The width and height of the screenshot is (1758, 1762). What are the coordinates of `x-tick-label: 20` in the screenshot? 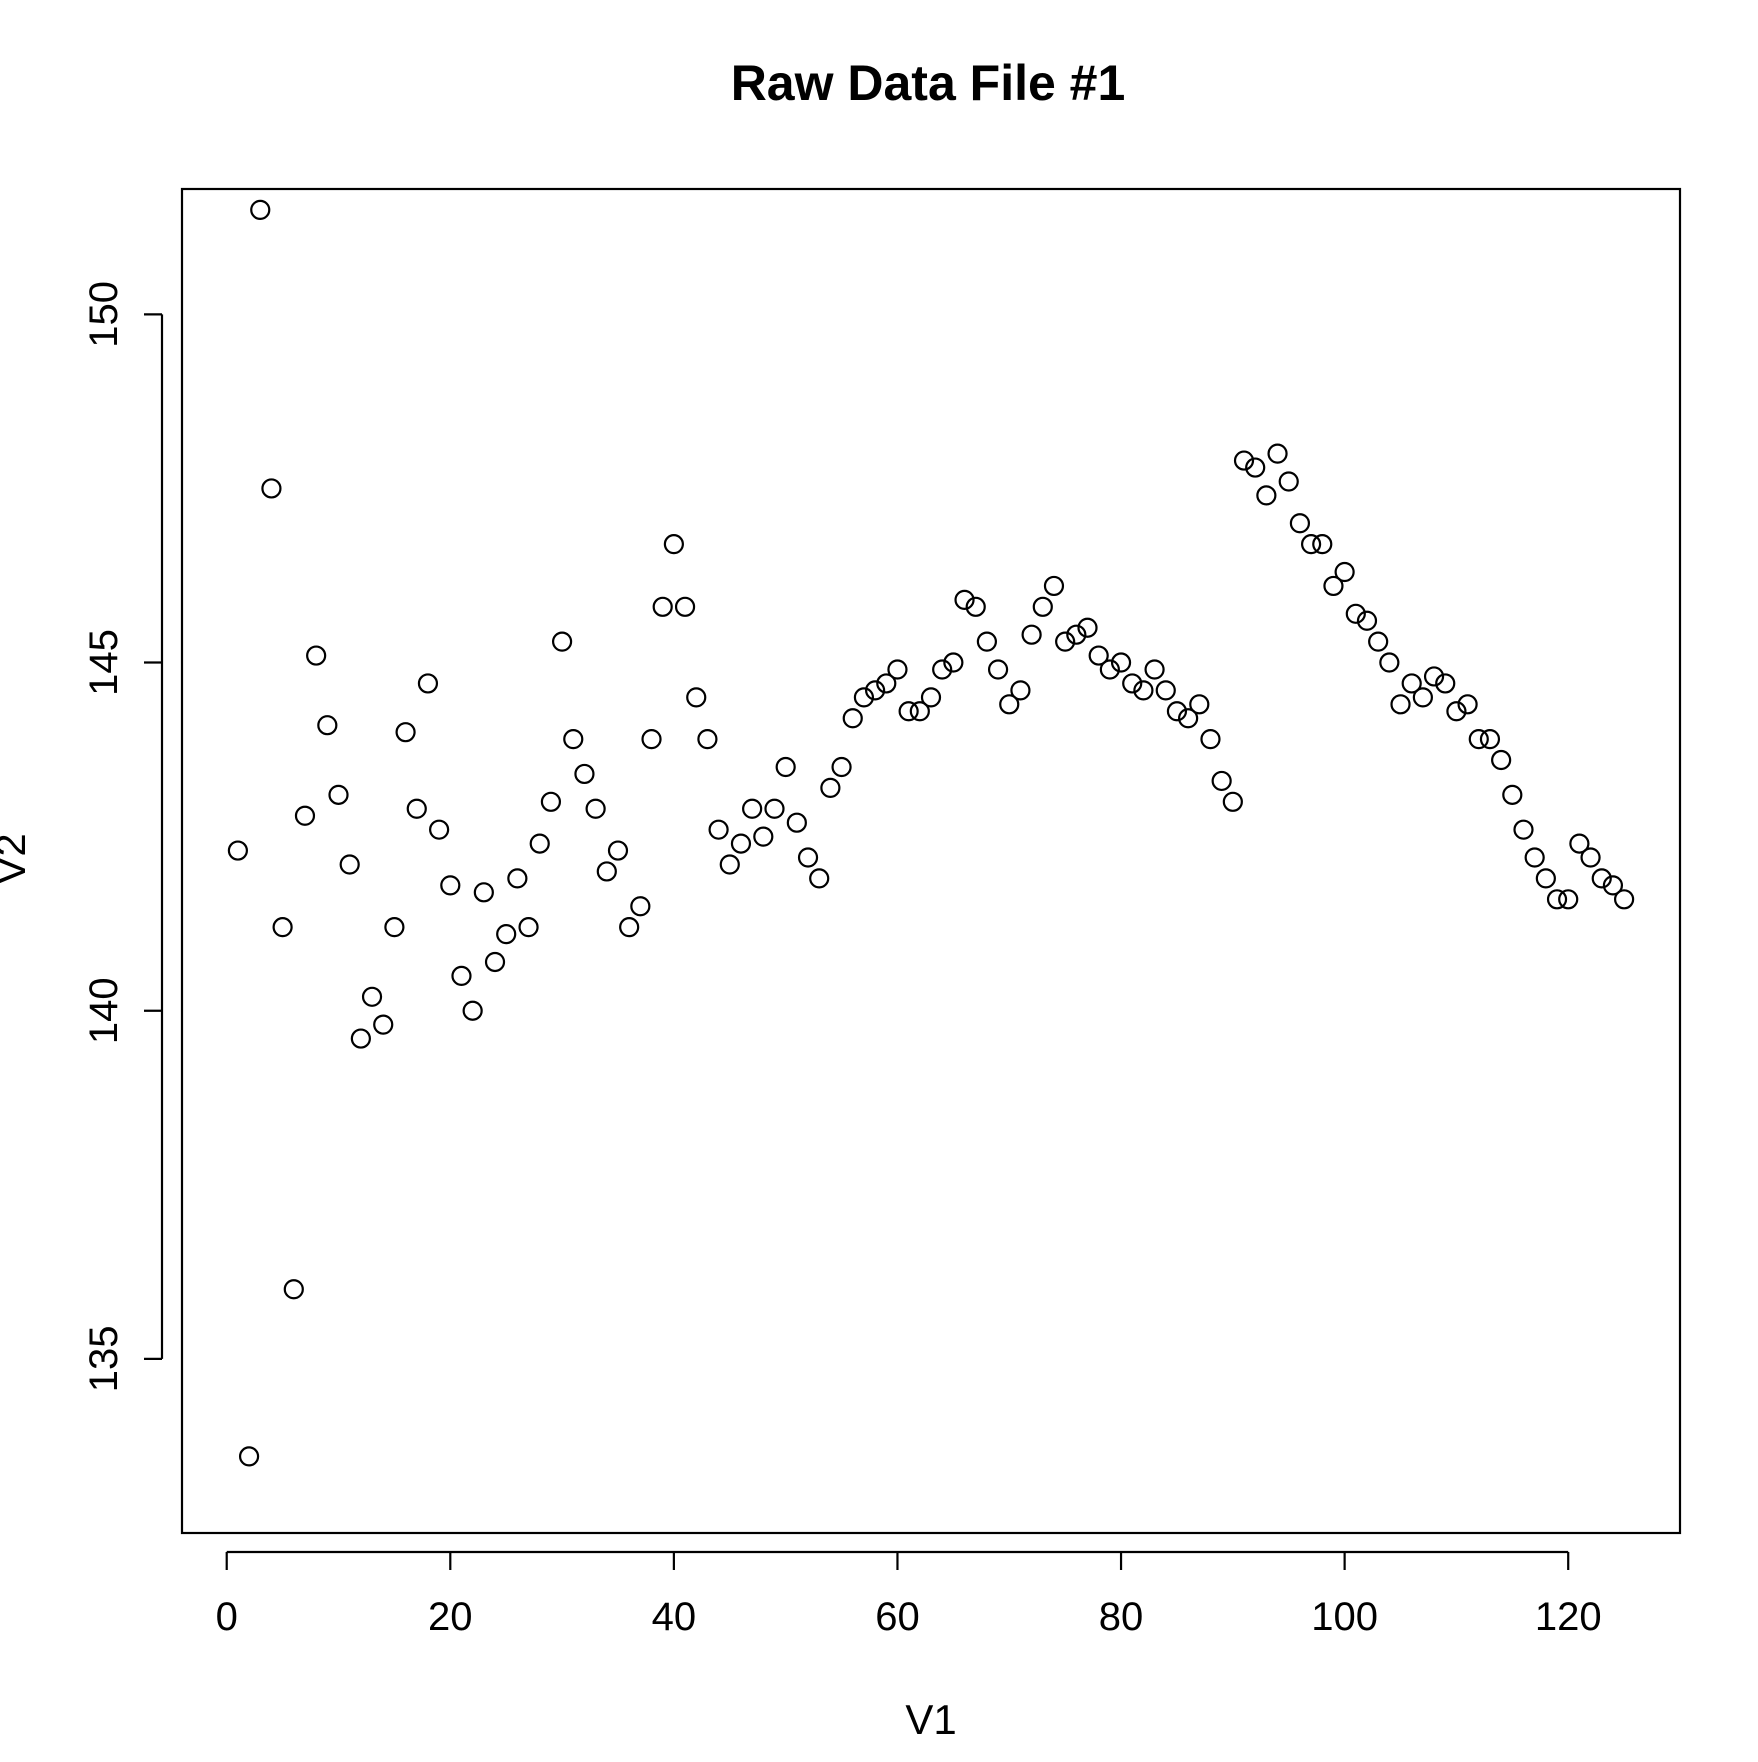 It's located at (450, 1617).